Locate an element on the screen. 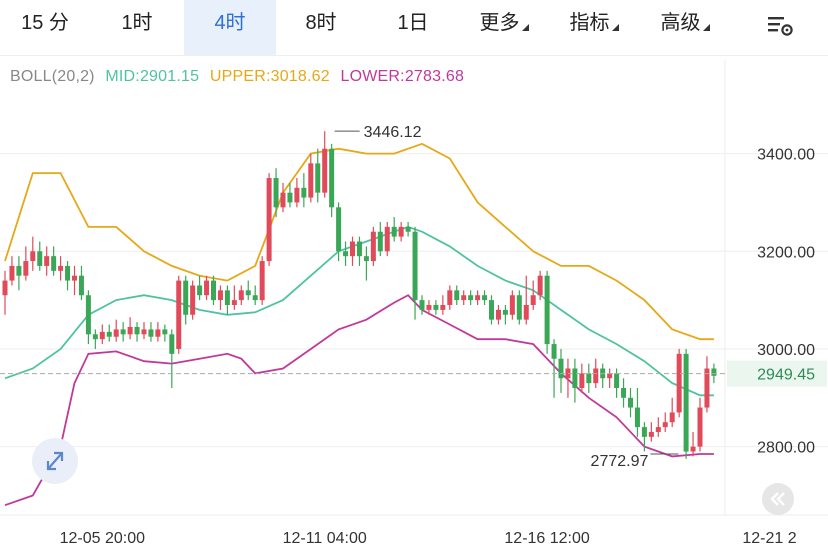  x-tick-label: 12-21 2 is located at coordinates (769, 538).